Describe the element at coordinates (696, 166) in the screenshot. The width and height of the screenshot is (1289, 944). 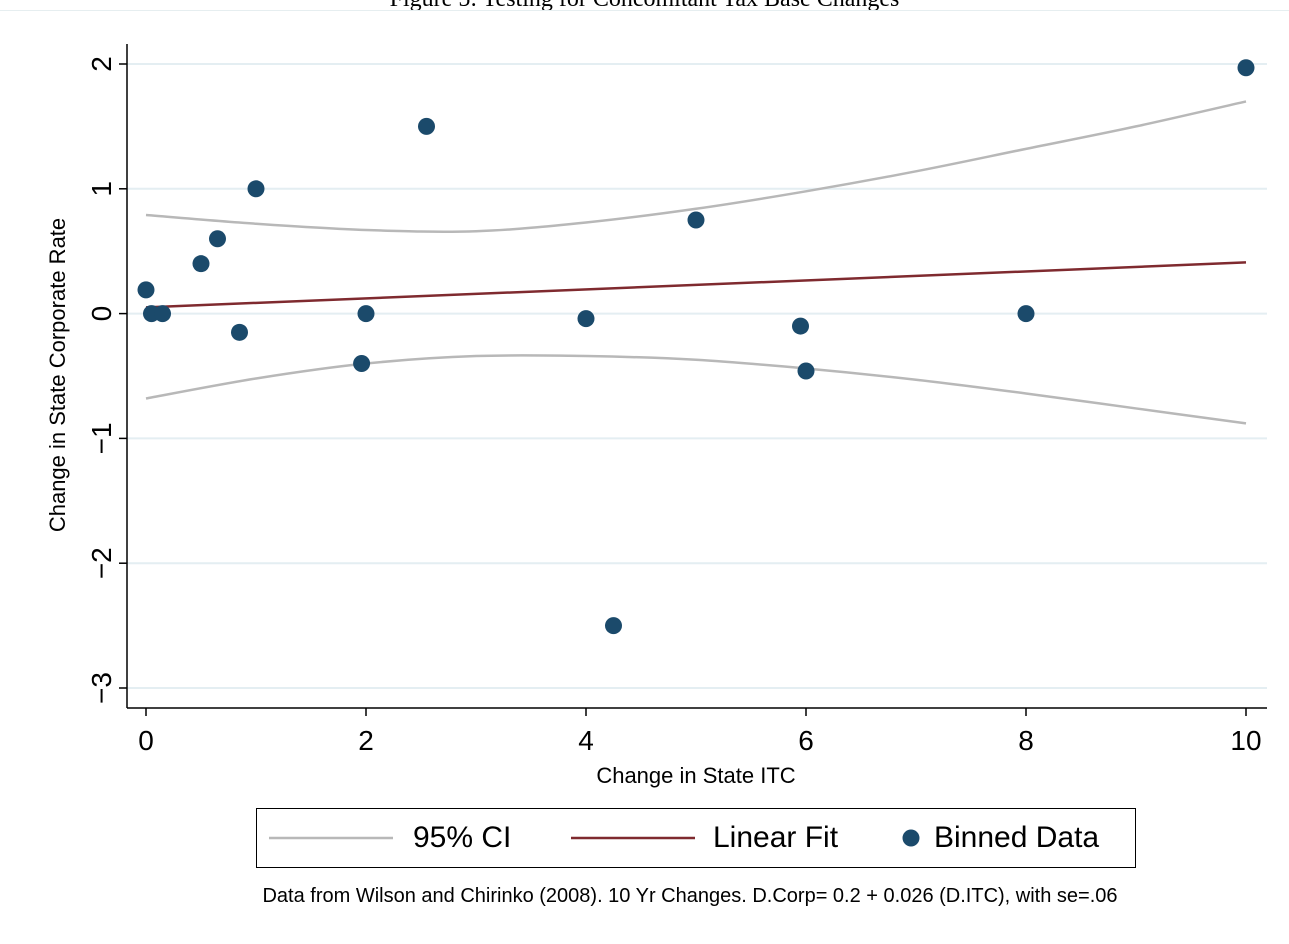
I see `ci-upper-line` at that location.